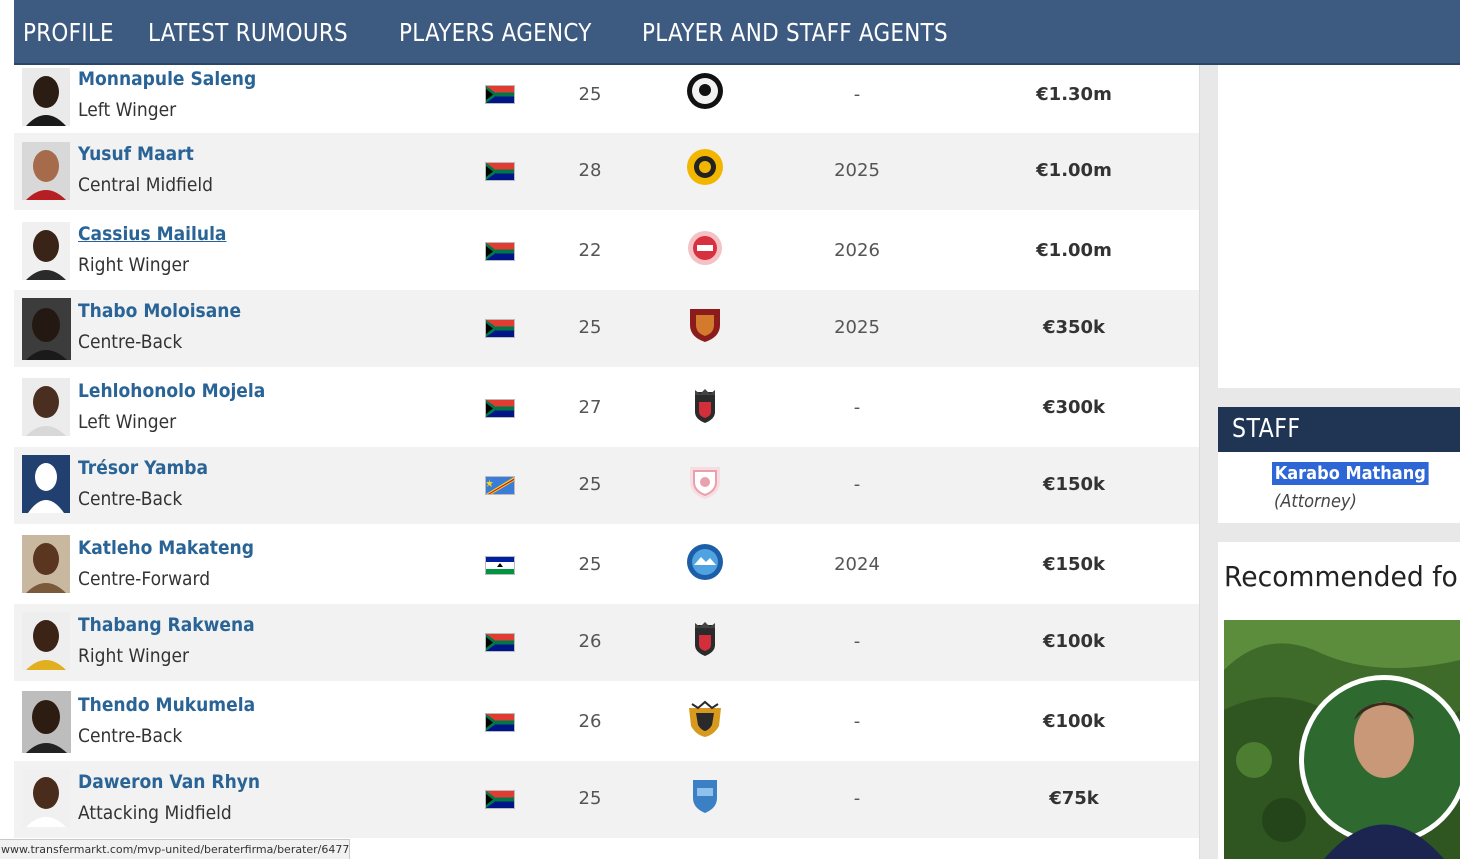  Describe the element at coordinates (7, 429) in the screenshot. I see `page-left-margin` at that location.